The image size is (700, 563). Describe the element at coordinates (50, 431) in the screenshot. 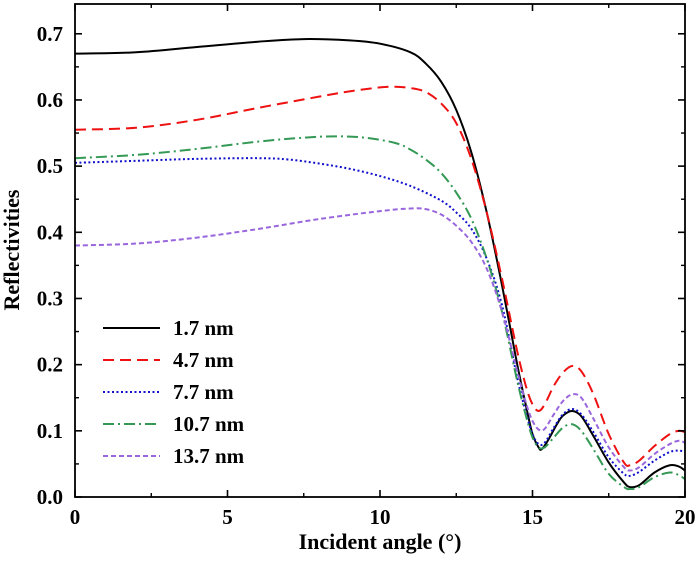

I see `y-tick-label: 0.1` at that location.